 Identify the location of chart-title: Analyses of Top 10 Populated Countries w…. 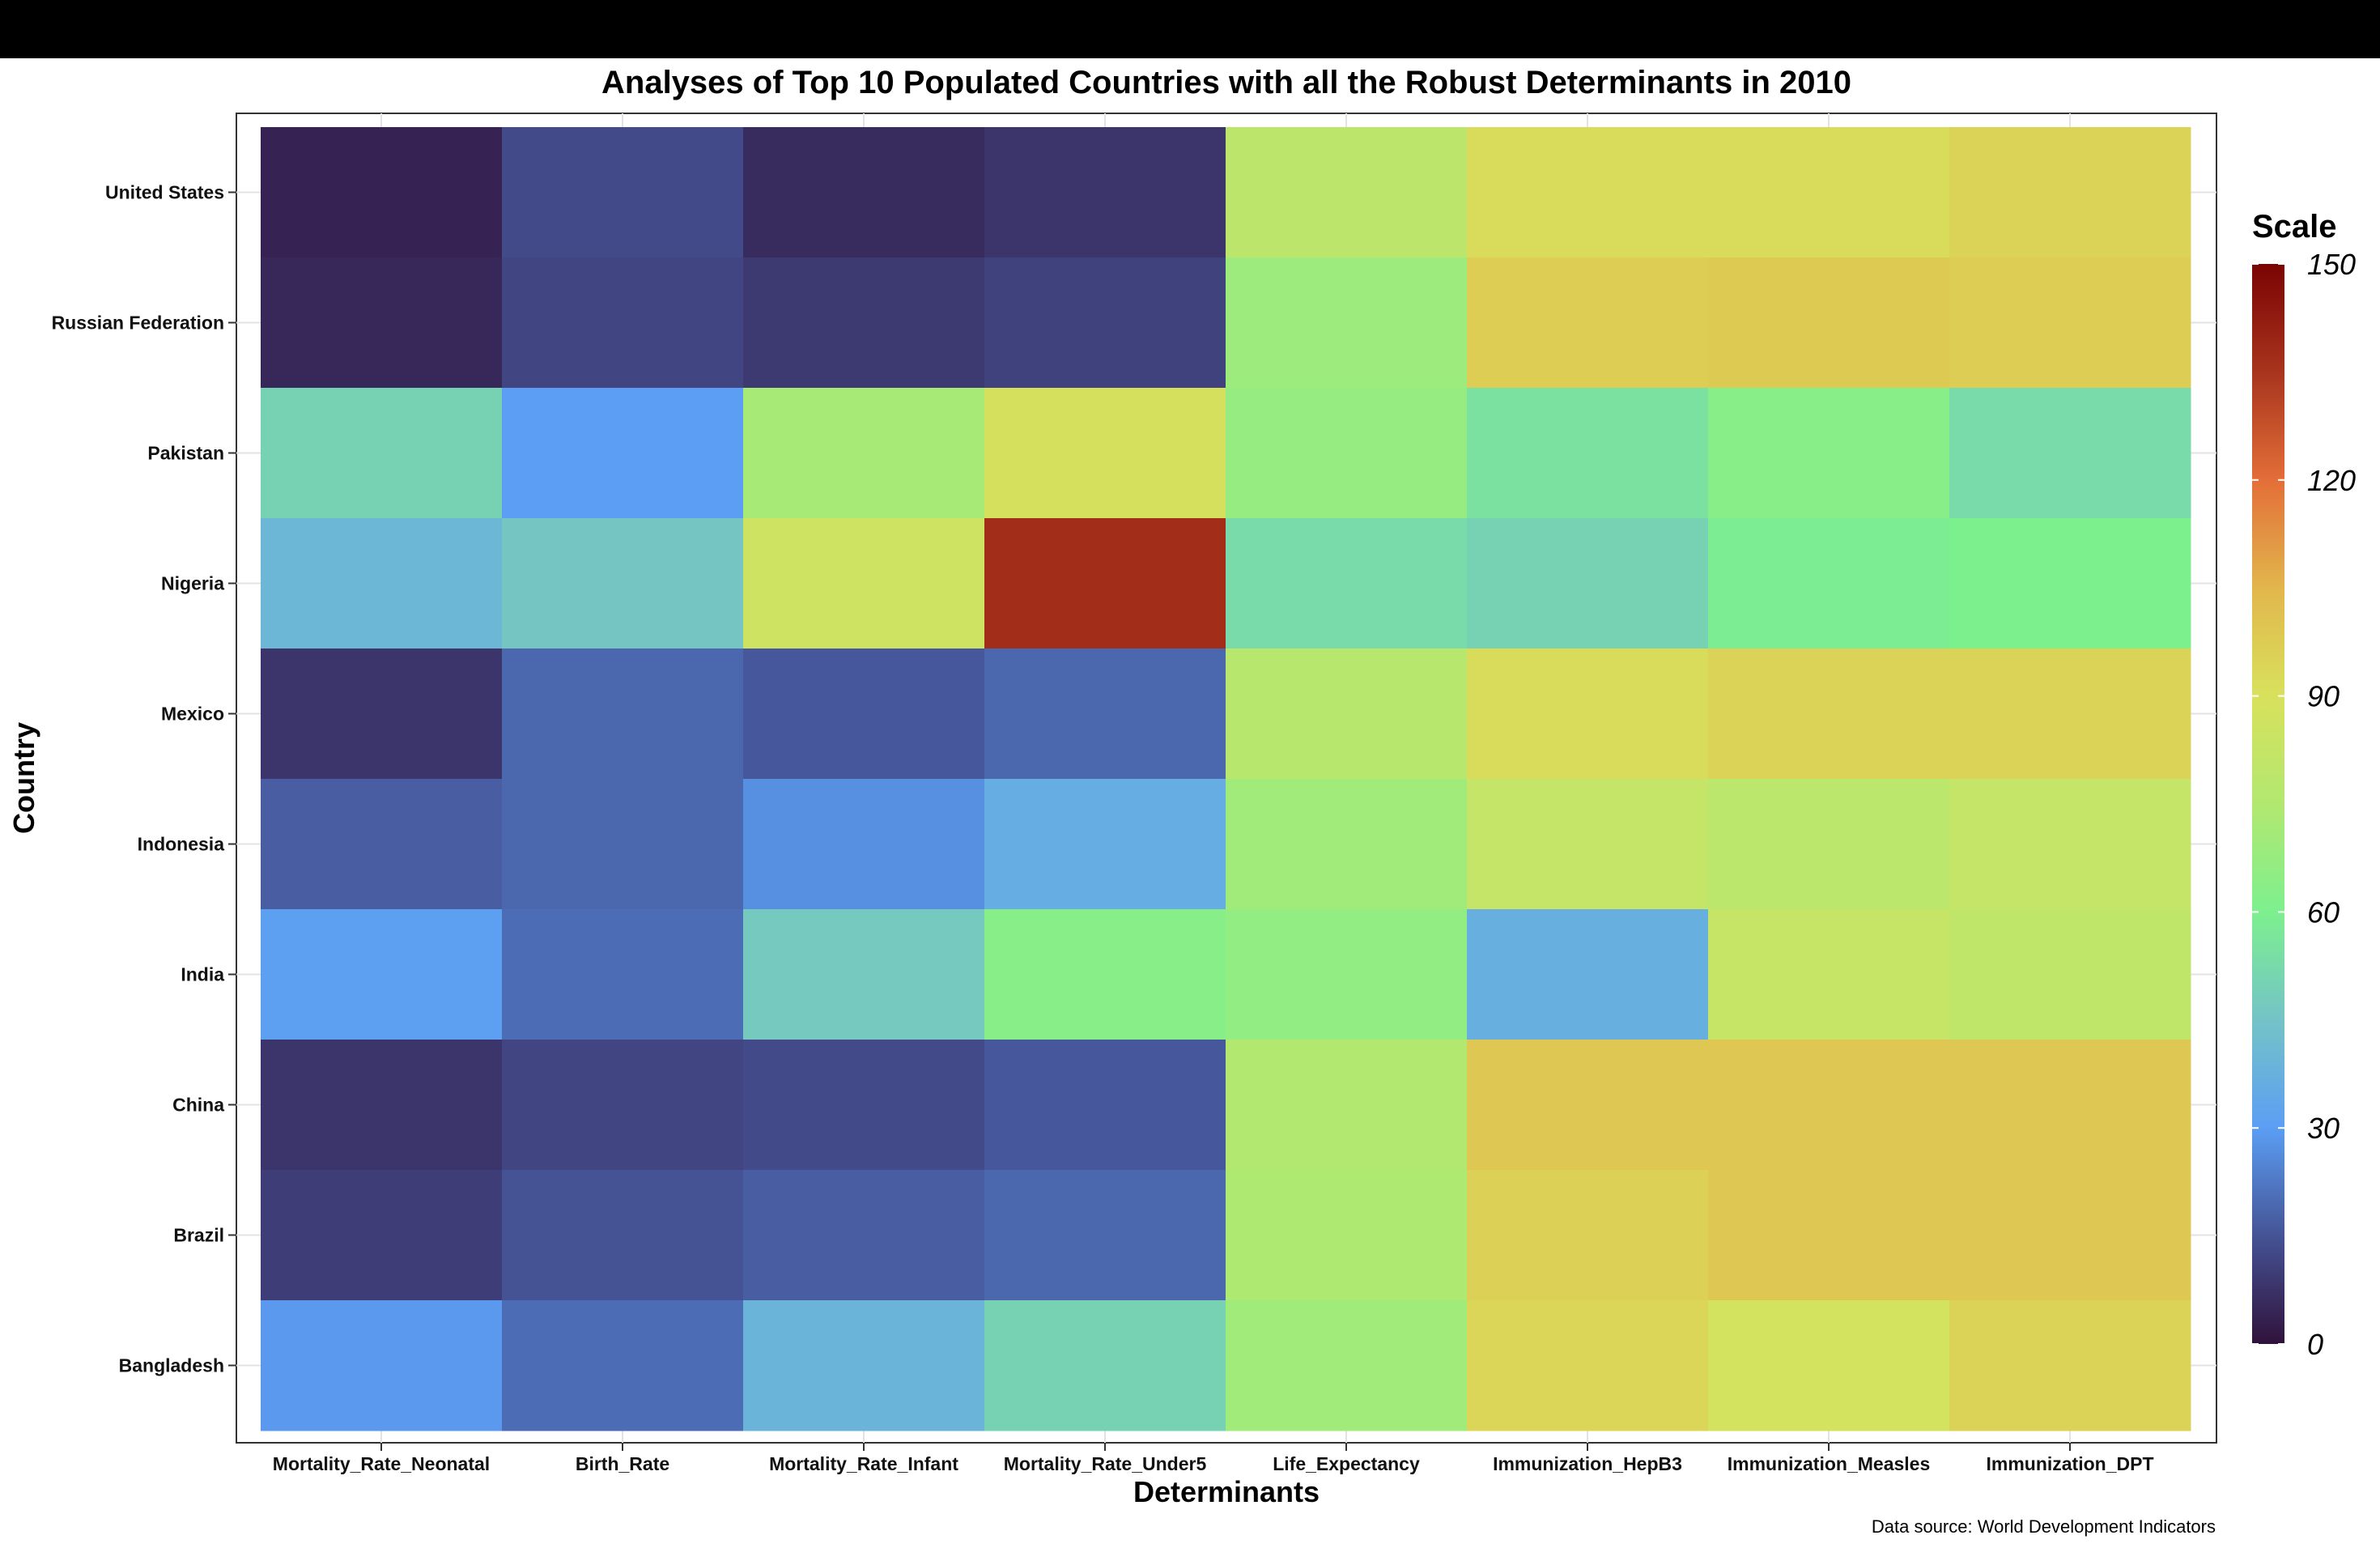
(1226, 83).